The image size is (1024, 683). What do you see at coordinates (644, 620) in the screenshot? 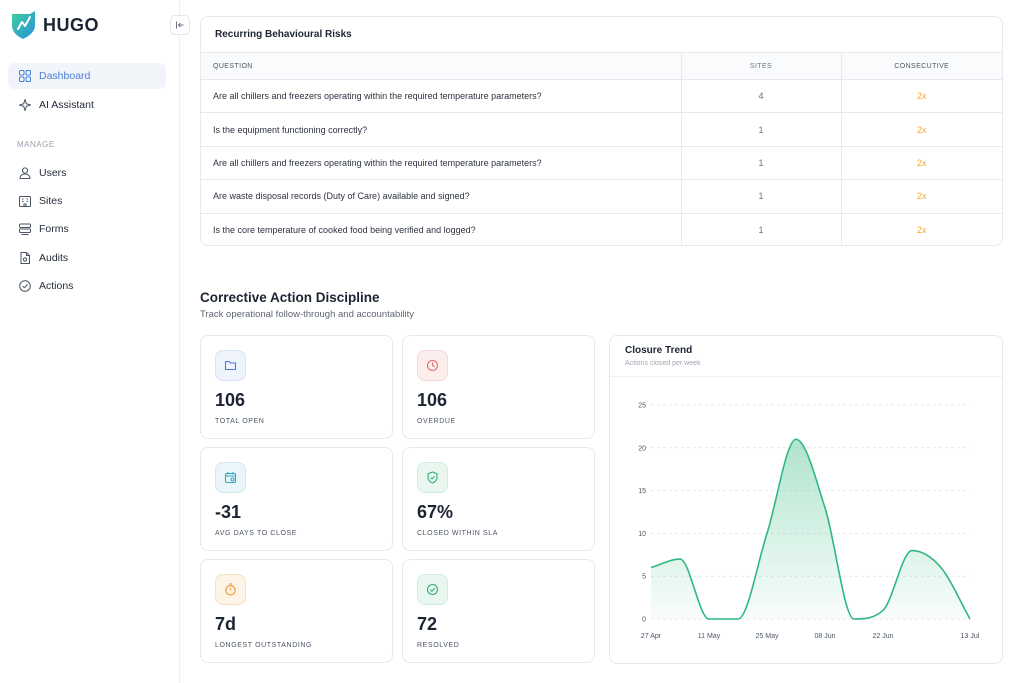
I see `y-tick-label: 0` at bounding box center [644, 620].